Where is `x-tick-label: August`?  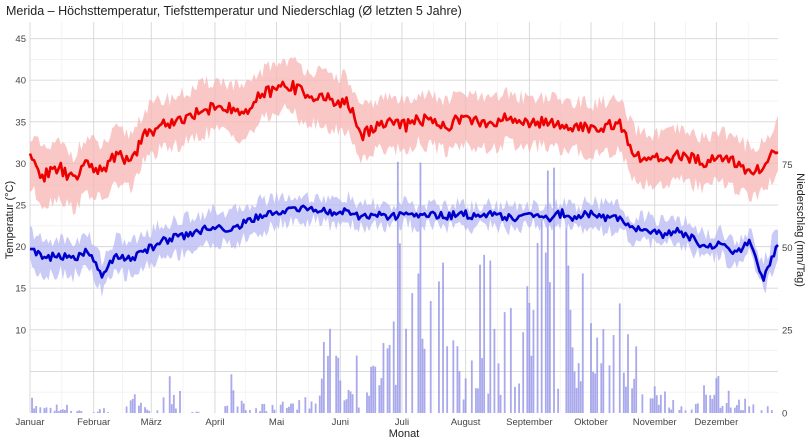
x-tick-label: August is located at coordinates (466, 422).